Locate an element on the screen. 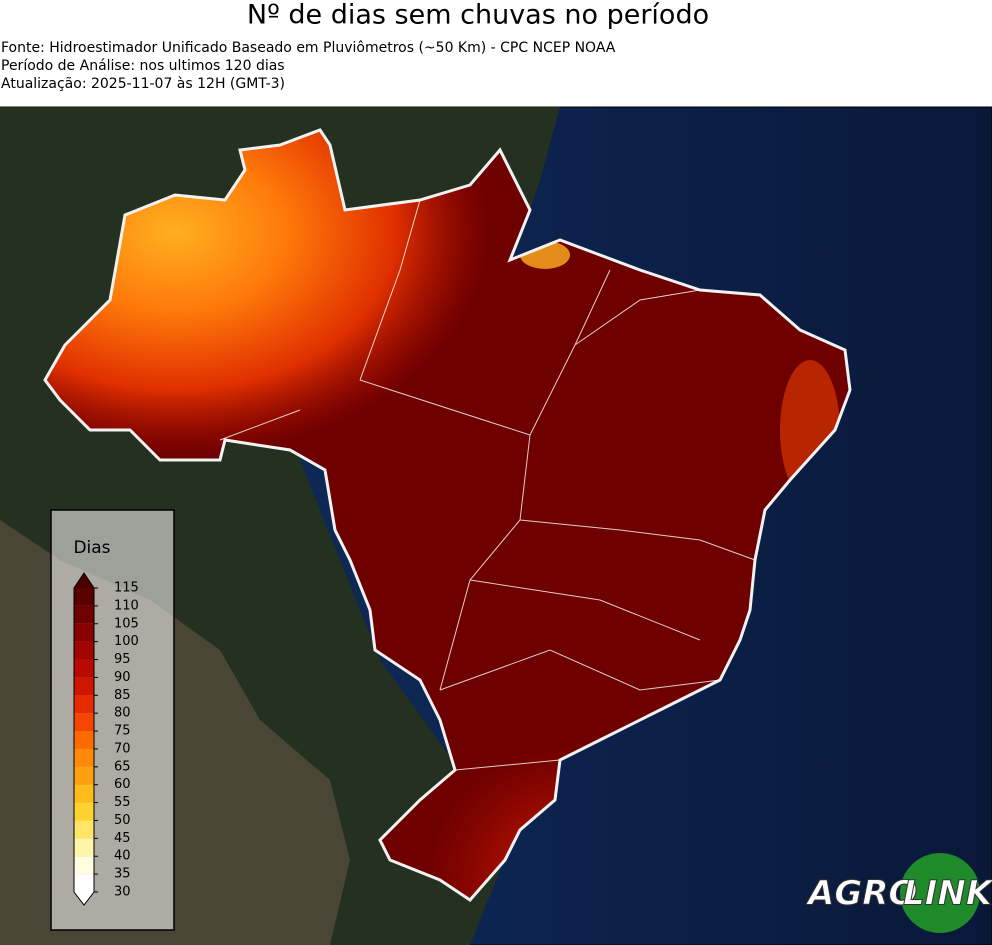  tick-label: 110 is located at coordinates (126, 605).